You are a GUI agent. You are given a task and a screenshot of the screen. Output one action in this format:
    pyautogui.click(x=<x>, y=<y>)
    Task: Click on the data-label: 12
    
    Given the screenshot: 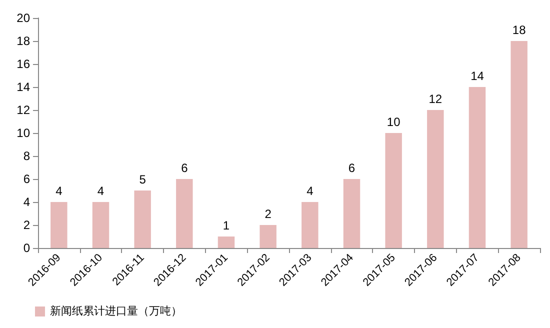 What is the action you would take?
    pyautogui.click(x=435, y=99)
    